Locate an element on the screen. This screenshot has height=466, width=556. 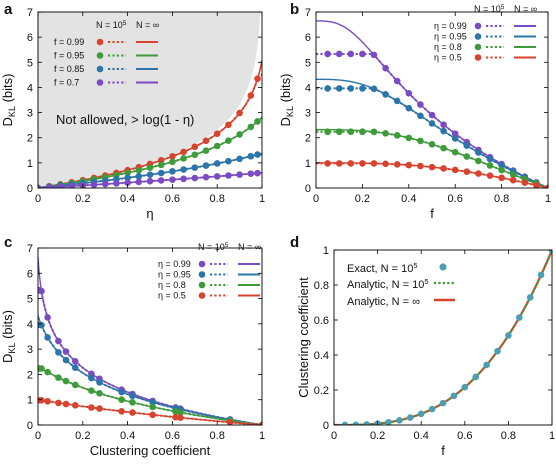
y-tick-label: 6 is located at coordinates (30, 38).